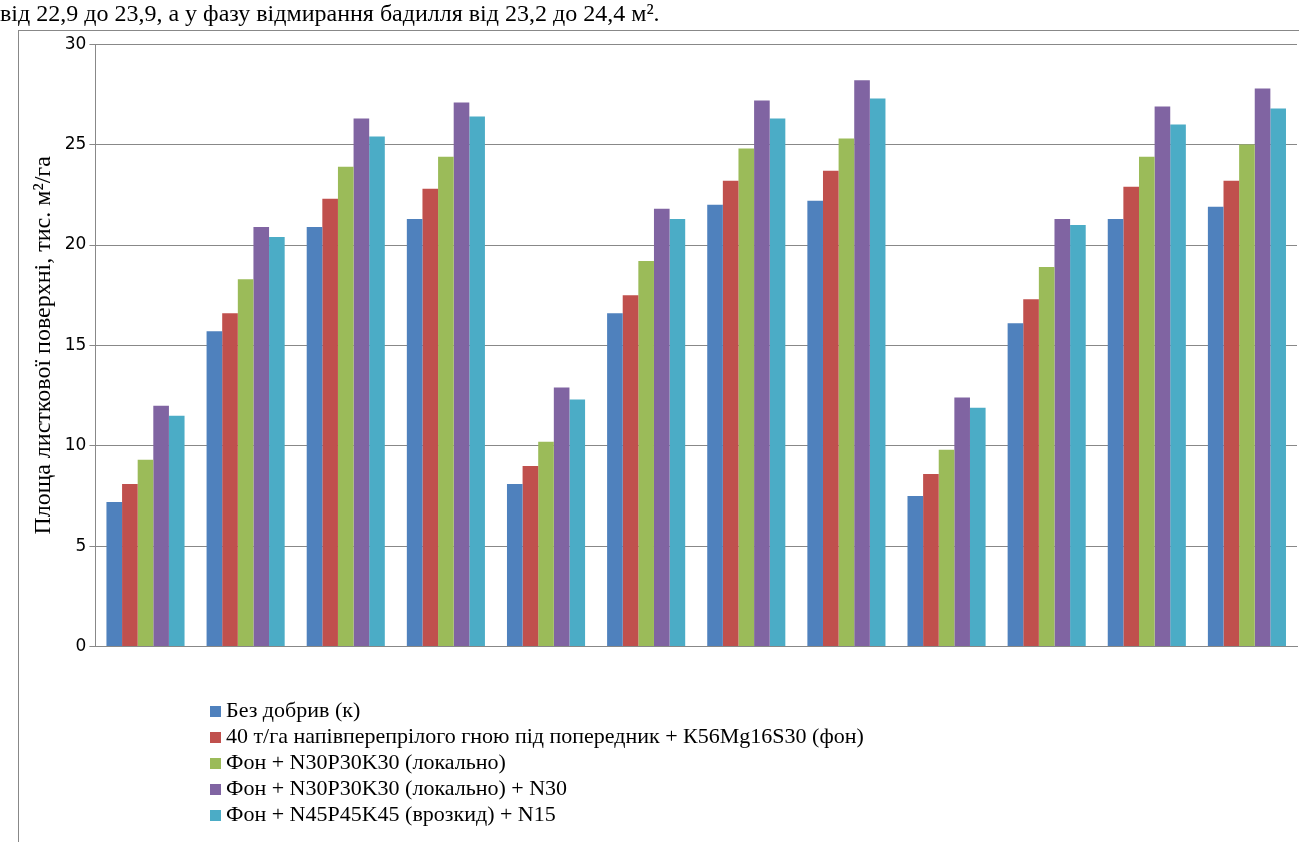 This screenshot has width=1299, height=842. Describe the element at coordinates (41, 345) in the screenshot. I see `y-axis-title: Площа листкової поверхні, тис. м²/га` at that location.